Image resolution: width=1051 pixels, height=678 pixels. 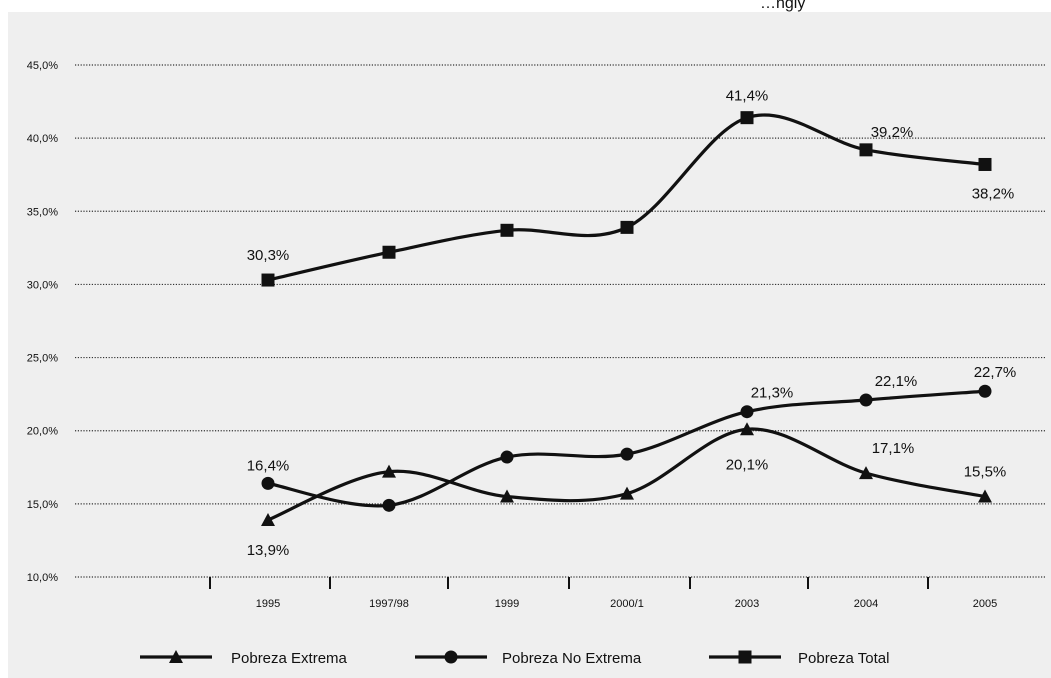 What do you see at coordinates (389, 604) in the screenshot?
I see `x-tick-label: 1997/98` at bounding box center [389, 604].